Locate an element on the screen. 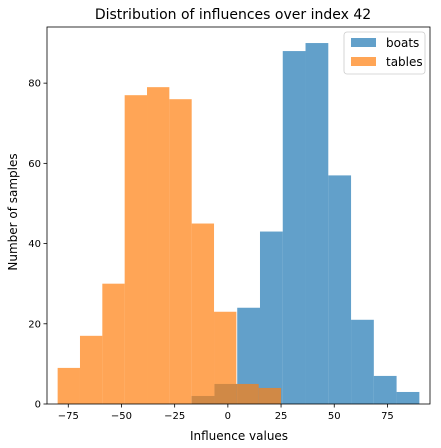 This screenshot has width=441, height=448. legend-label-boats: boats is located at coordinates (402, 43).